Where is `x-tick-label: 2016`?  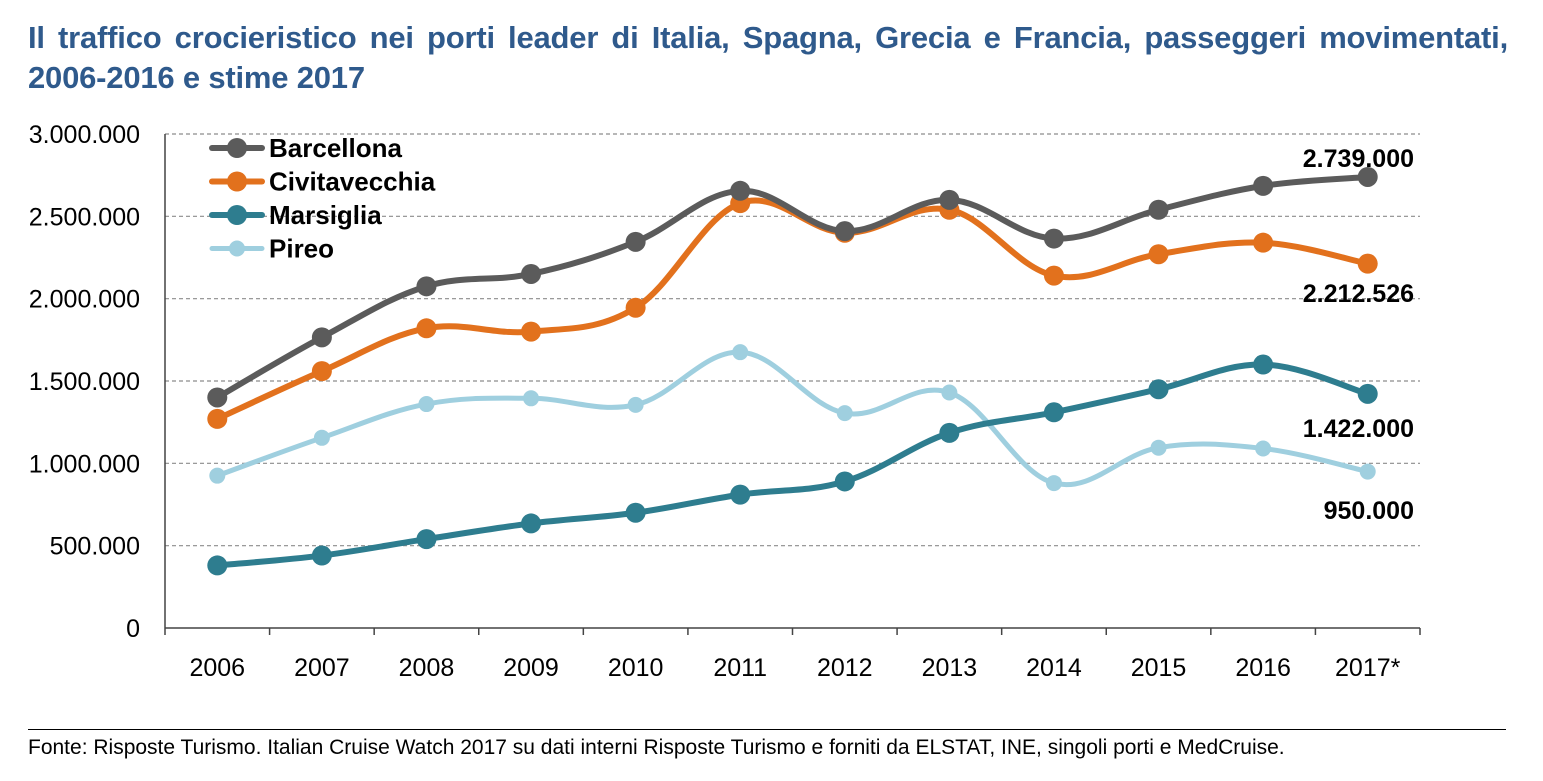
x-tick-label: 2016 is located at coordinates (1263, 668).